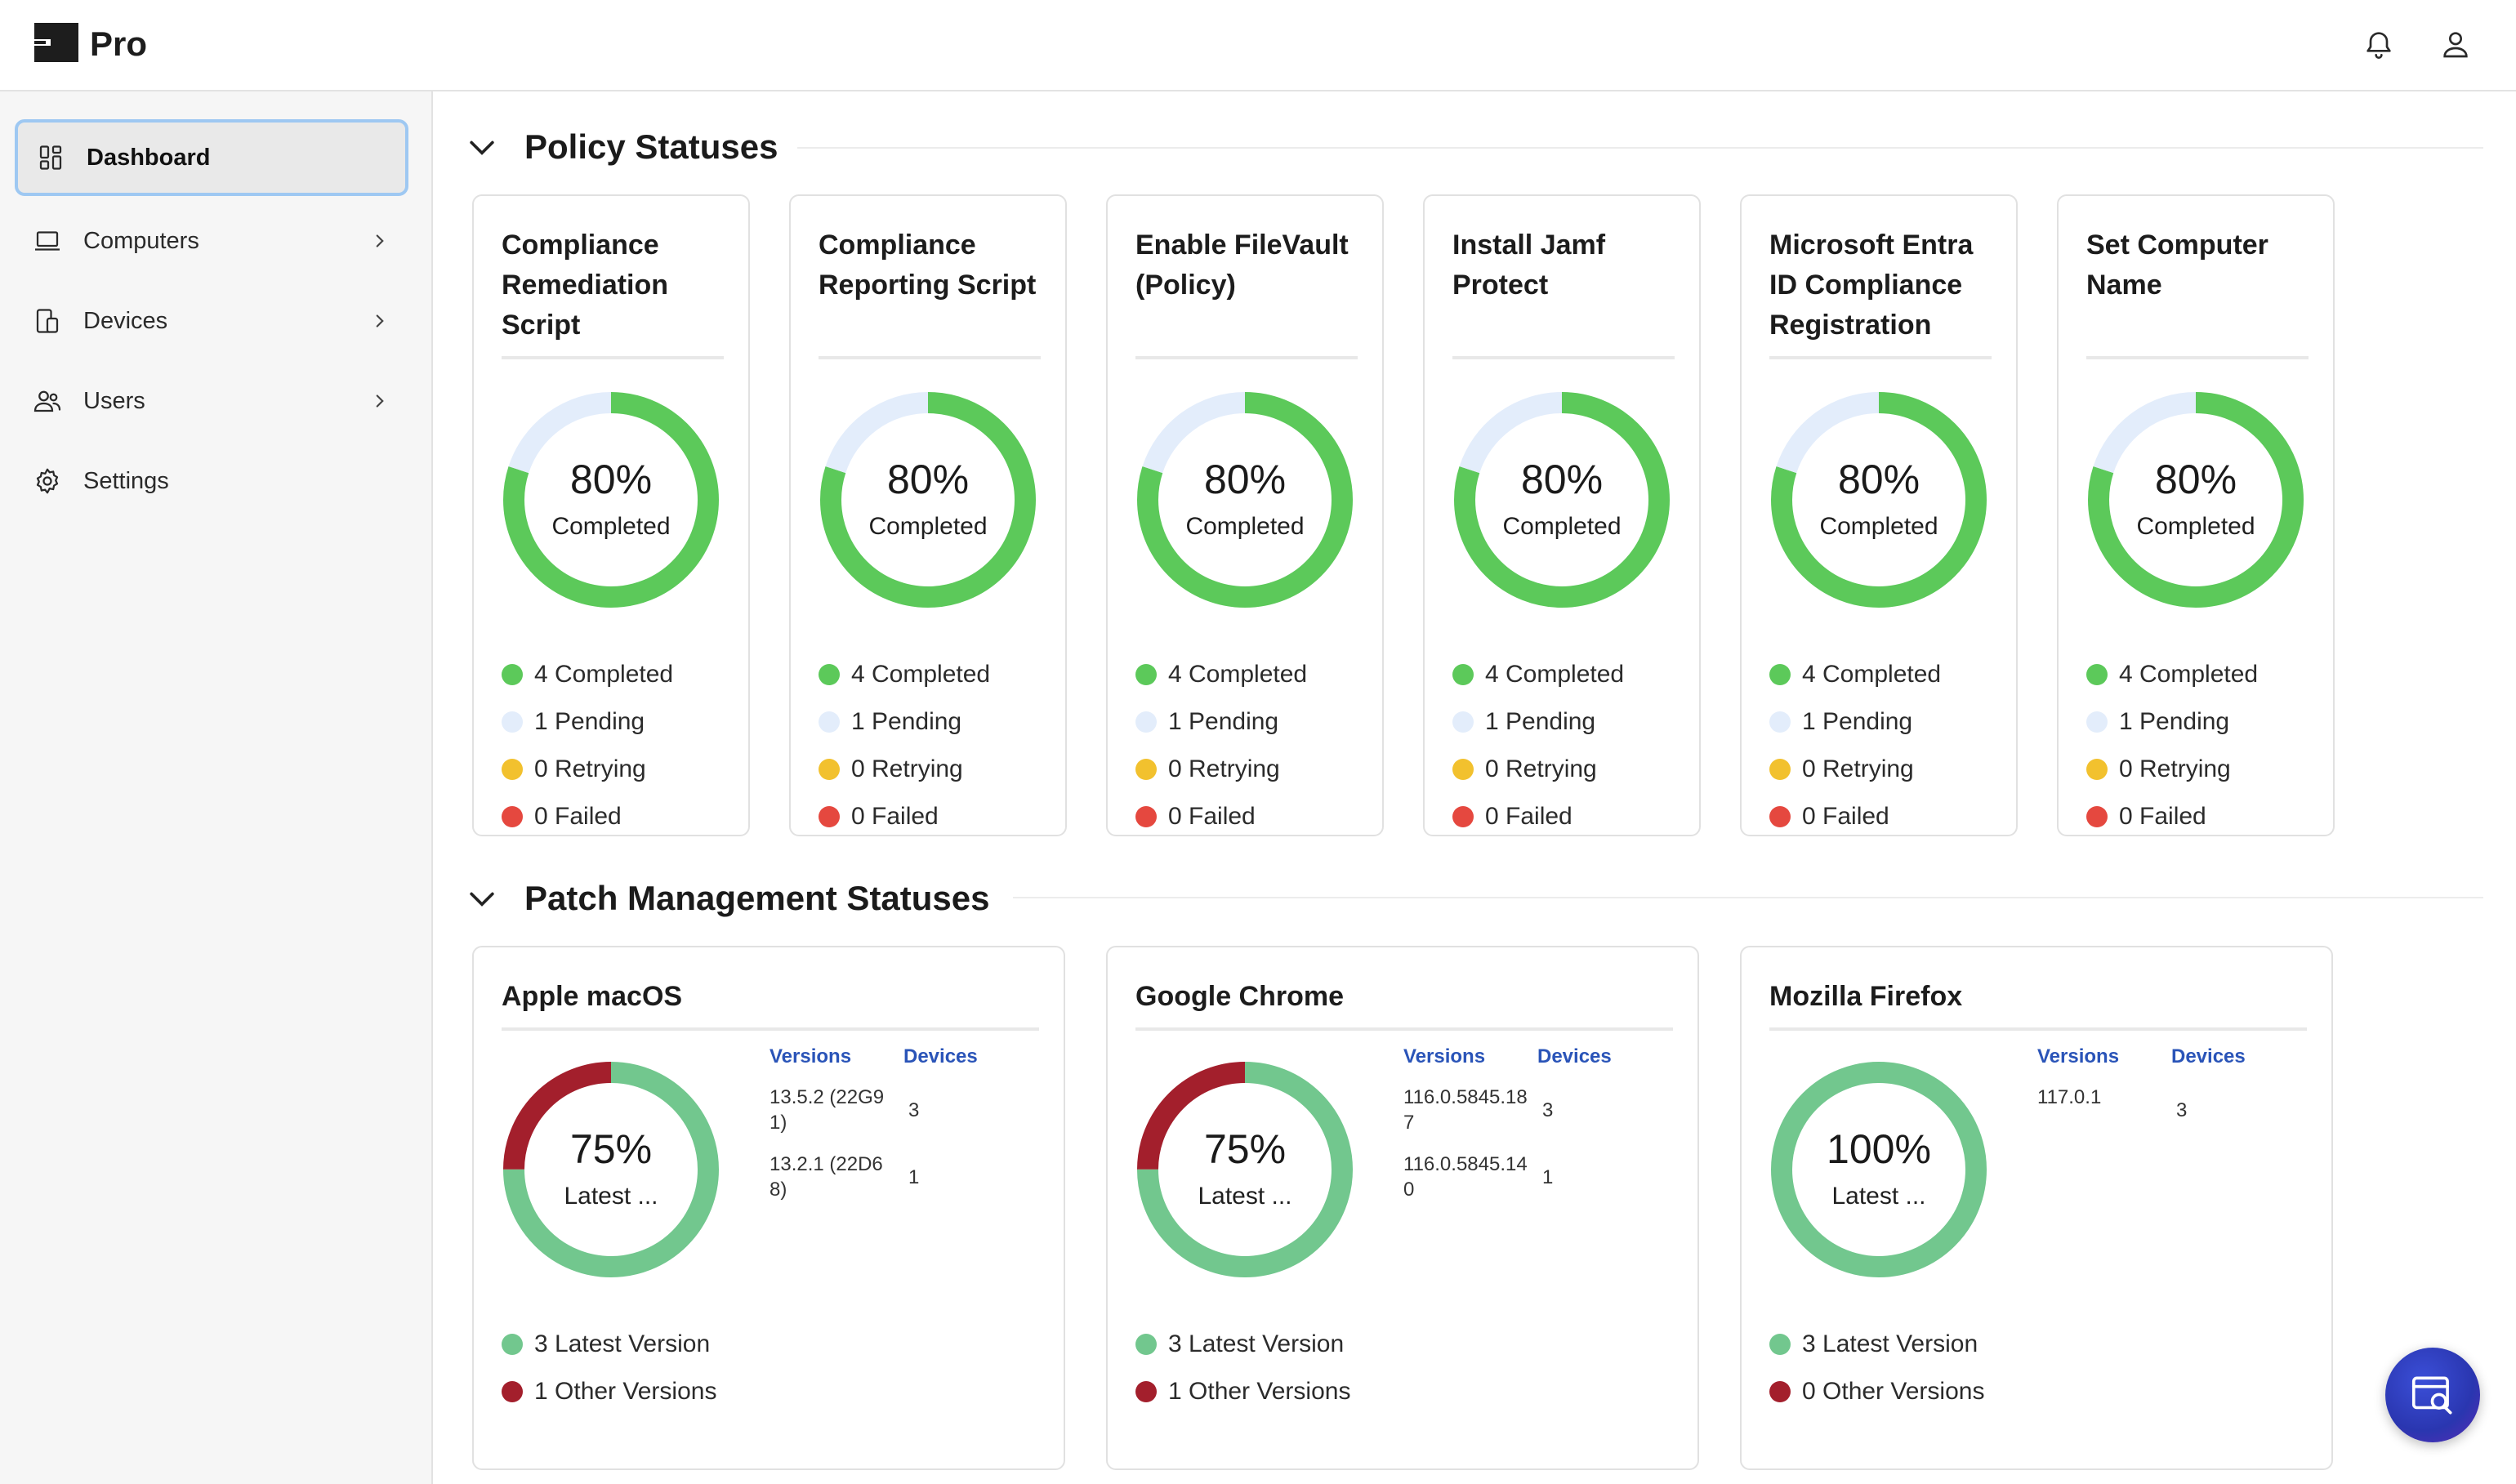 The image size is (2516, 1484). I want to click on version-cell: 116.0.5845.187, so click(1465, 1110).